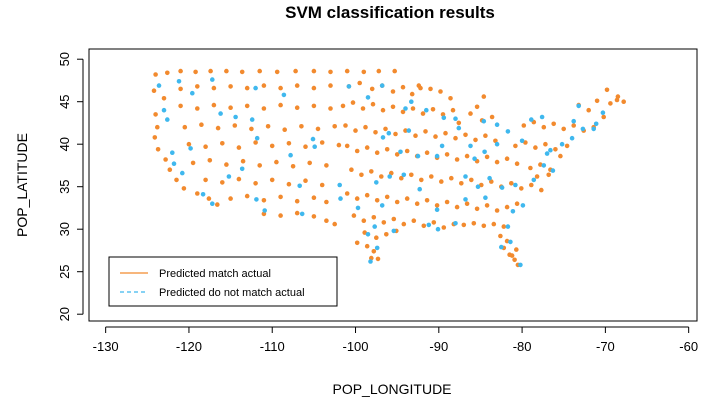  Describe the element at coordinates (64, 144) in the screenshot. I see `y-tick-label: 40` at that location.